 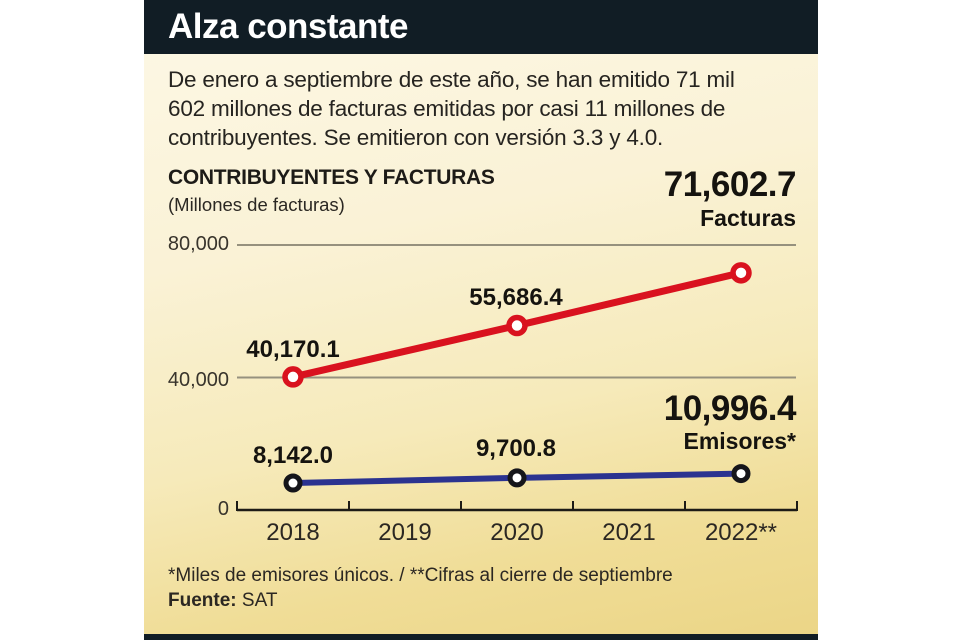 What do you see at coordinates (259, 600) in the screenshot?
I see `source-value: SAT` at bounding box center [259, 600].